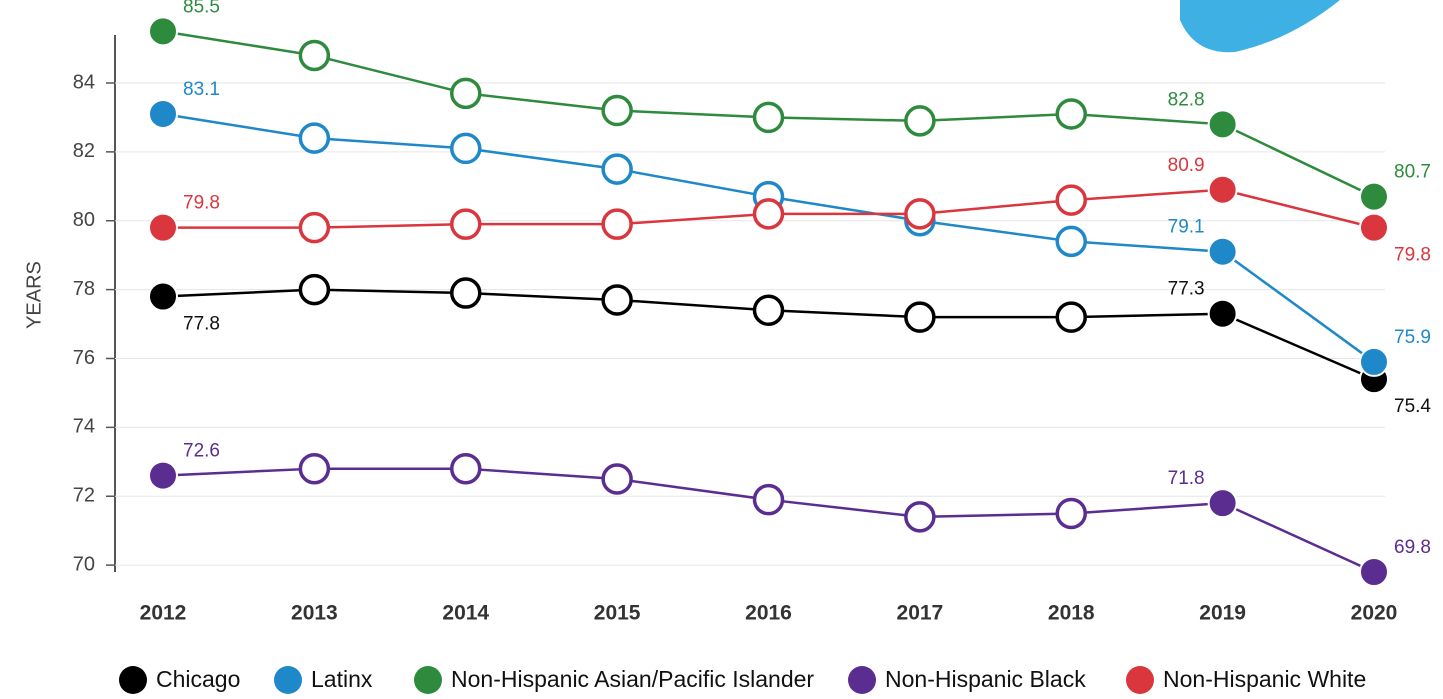 This screenshot has width=1443, height=699. Describe the element at coordinates (84, 564) in the screenshot. I see `y-tick-label: 70` at that location.